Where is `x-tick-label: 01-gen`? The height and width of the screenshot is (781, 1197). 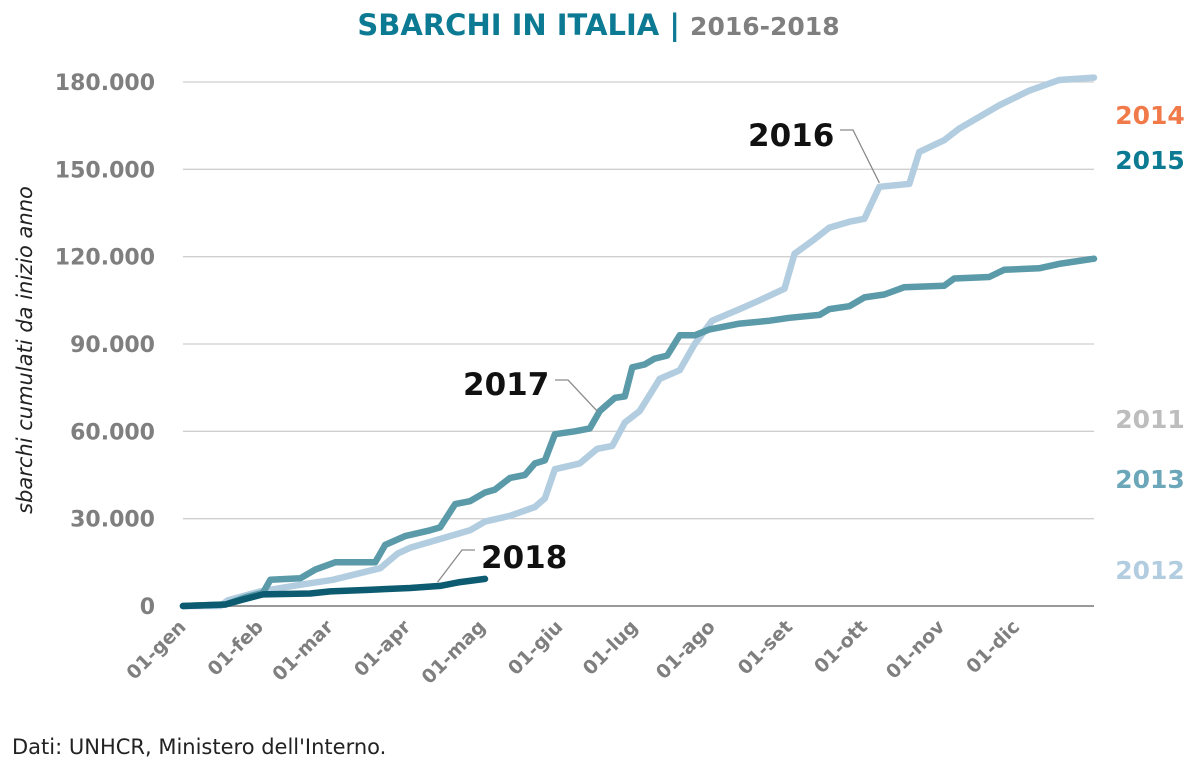
x-tick-label: 01-gen is located at coordinates (156, 650).